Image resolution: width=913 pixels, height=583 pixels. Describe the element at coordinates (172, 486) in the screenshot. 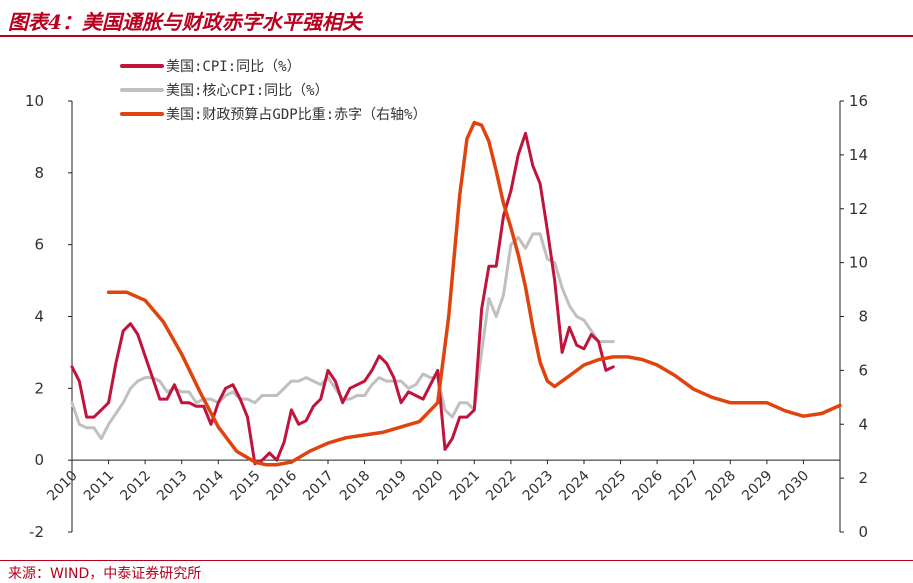

I see `x-tick-label: 2013` at that location.